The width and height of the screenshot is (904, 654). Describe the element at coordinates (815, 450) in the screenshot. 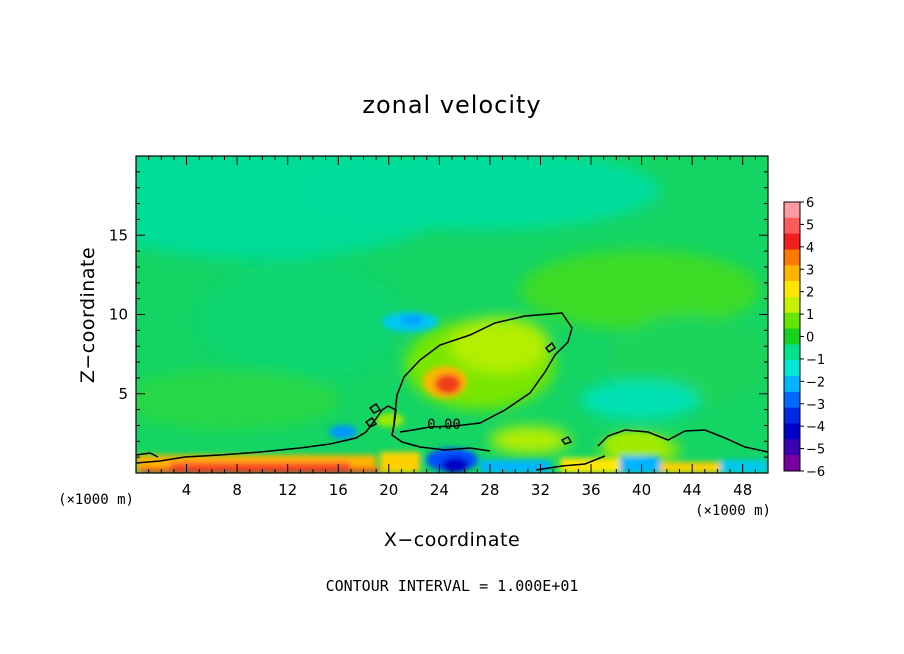

I see `colorbar-label: −5` at that location.